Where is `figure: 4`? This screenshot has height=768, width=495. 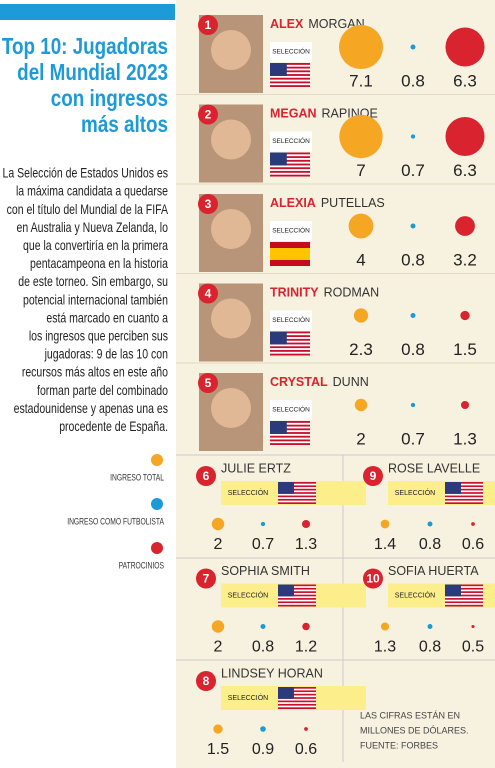 figure: 4 is located at coordinates (360, 259).